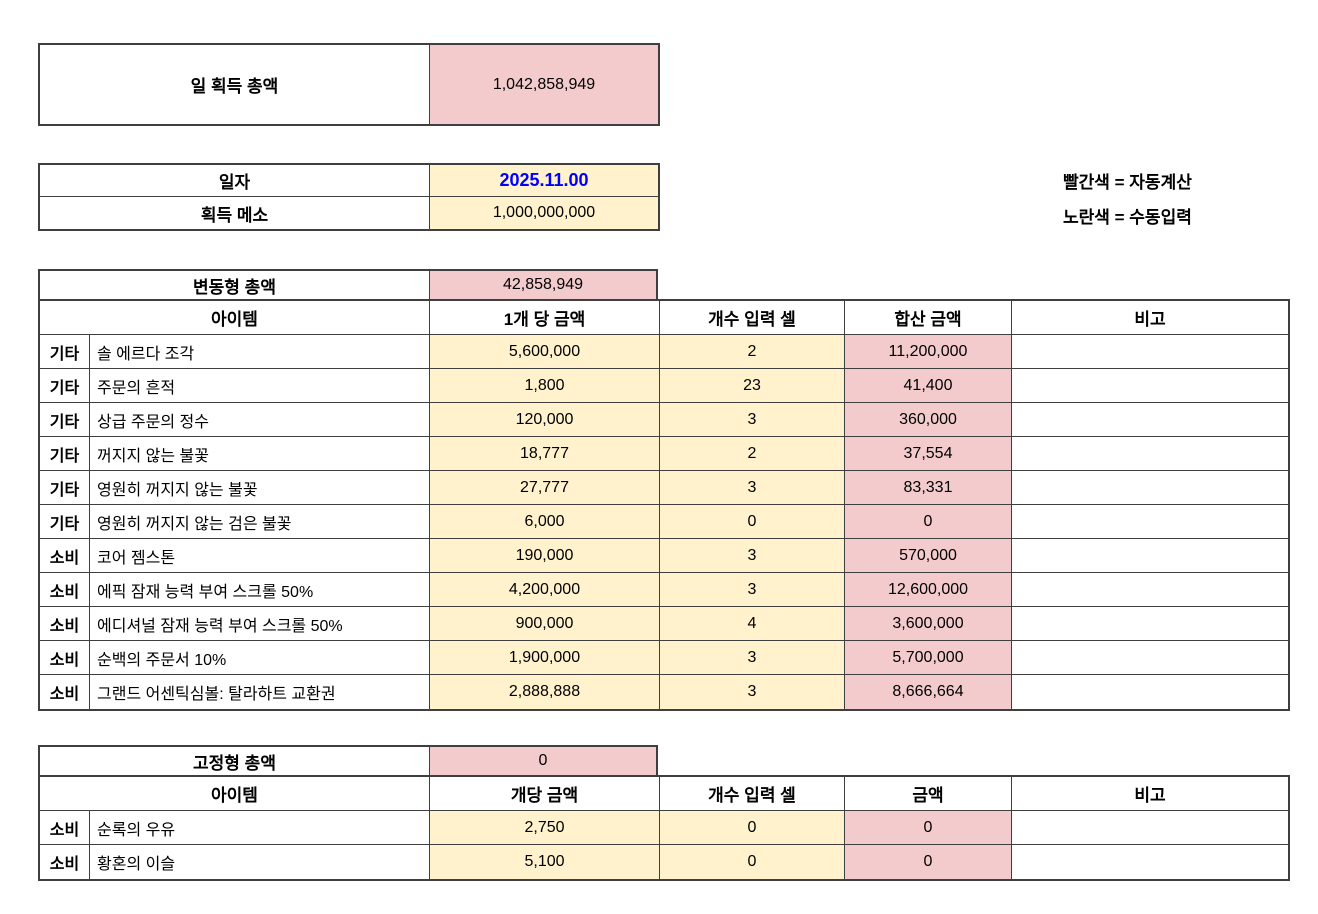 This screenshot has width=1318, height=914. I want to click on daily-total-value-cell: 1,042,858,949, so click(544, 84).